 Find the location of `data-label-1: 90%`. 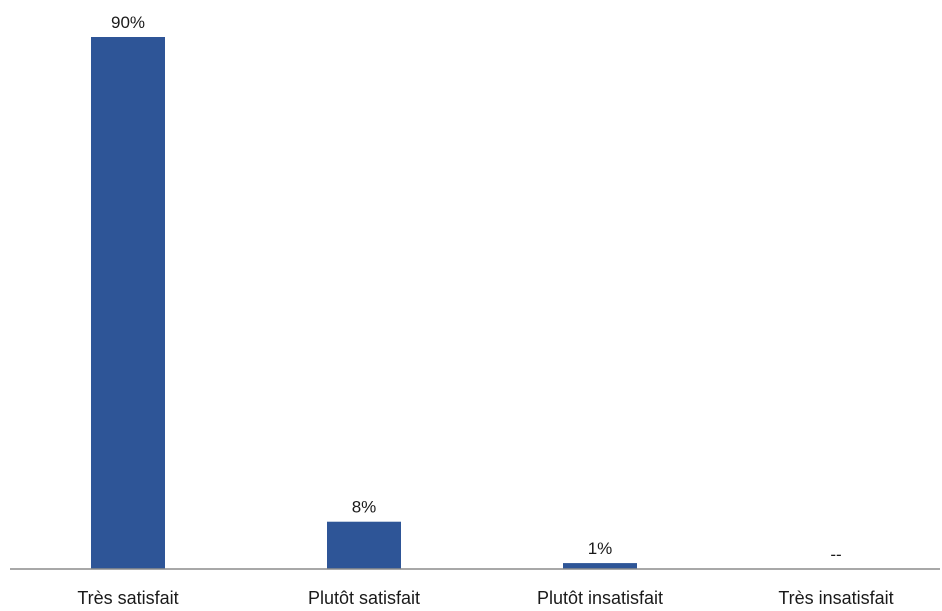

data-label-1: 90% is located at coordinates (128, 22).